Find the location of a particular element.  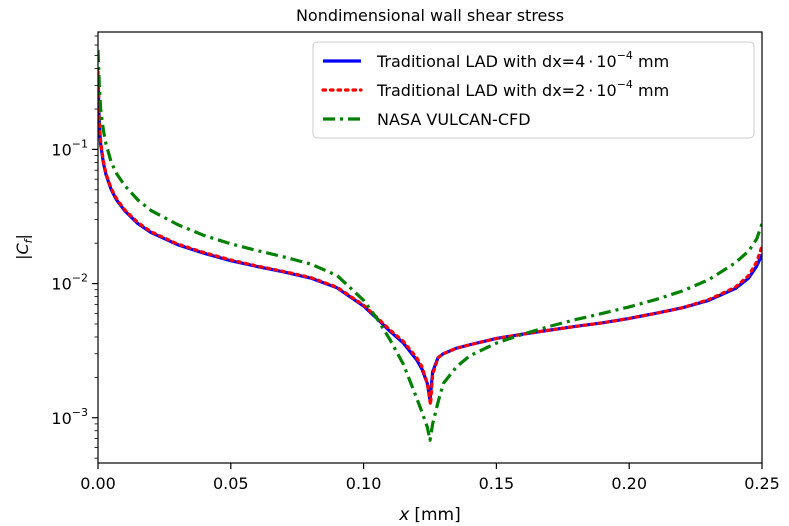

legend-label: Traditional LAD with dx=2 · 10−4 mm is located at coordinates (522, 89).